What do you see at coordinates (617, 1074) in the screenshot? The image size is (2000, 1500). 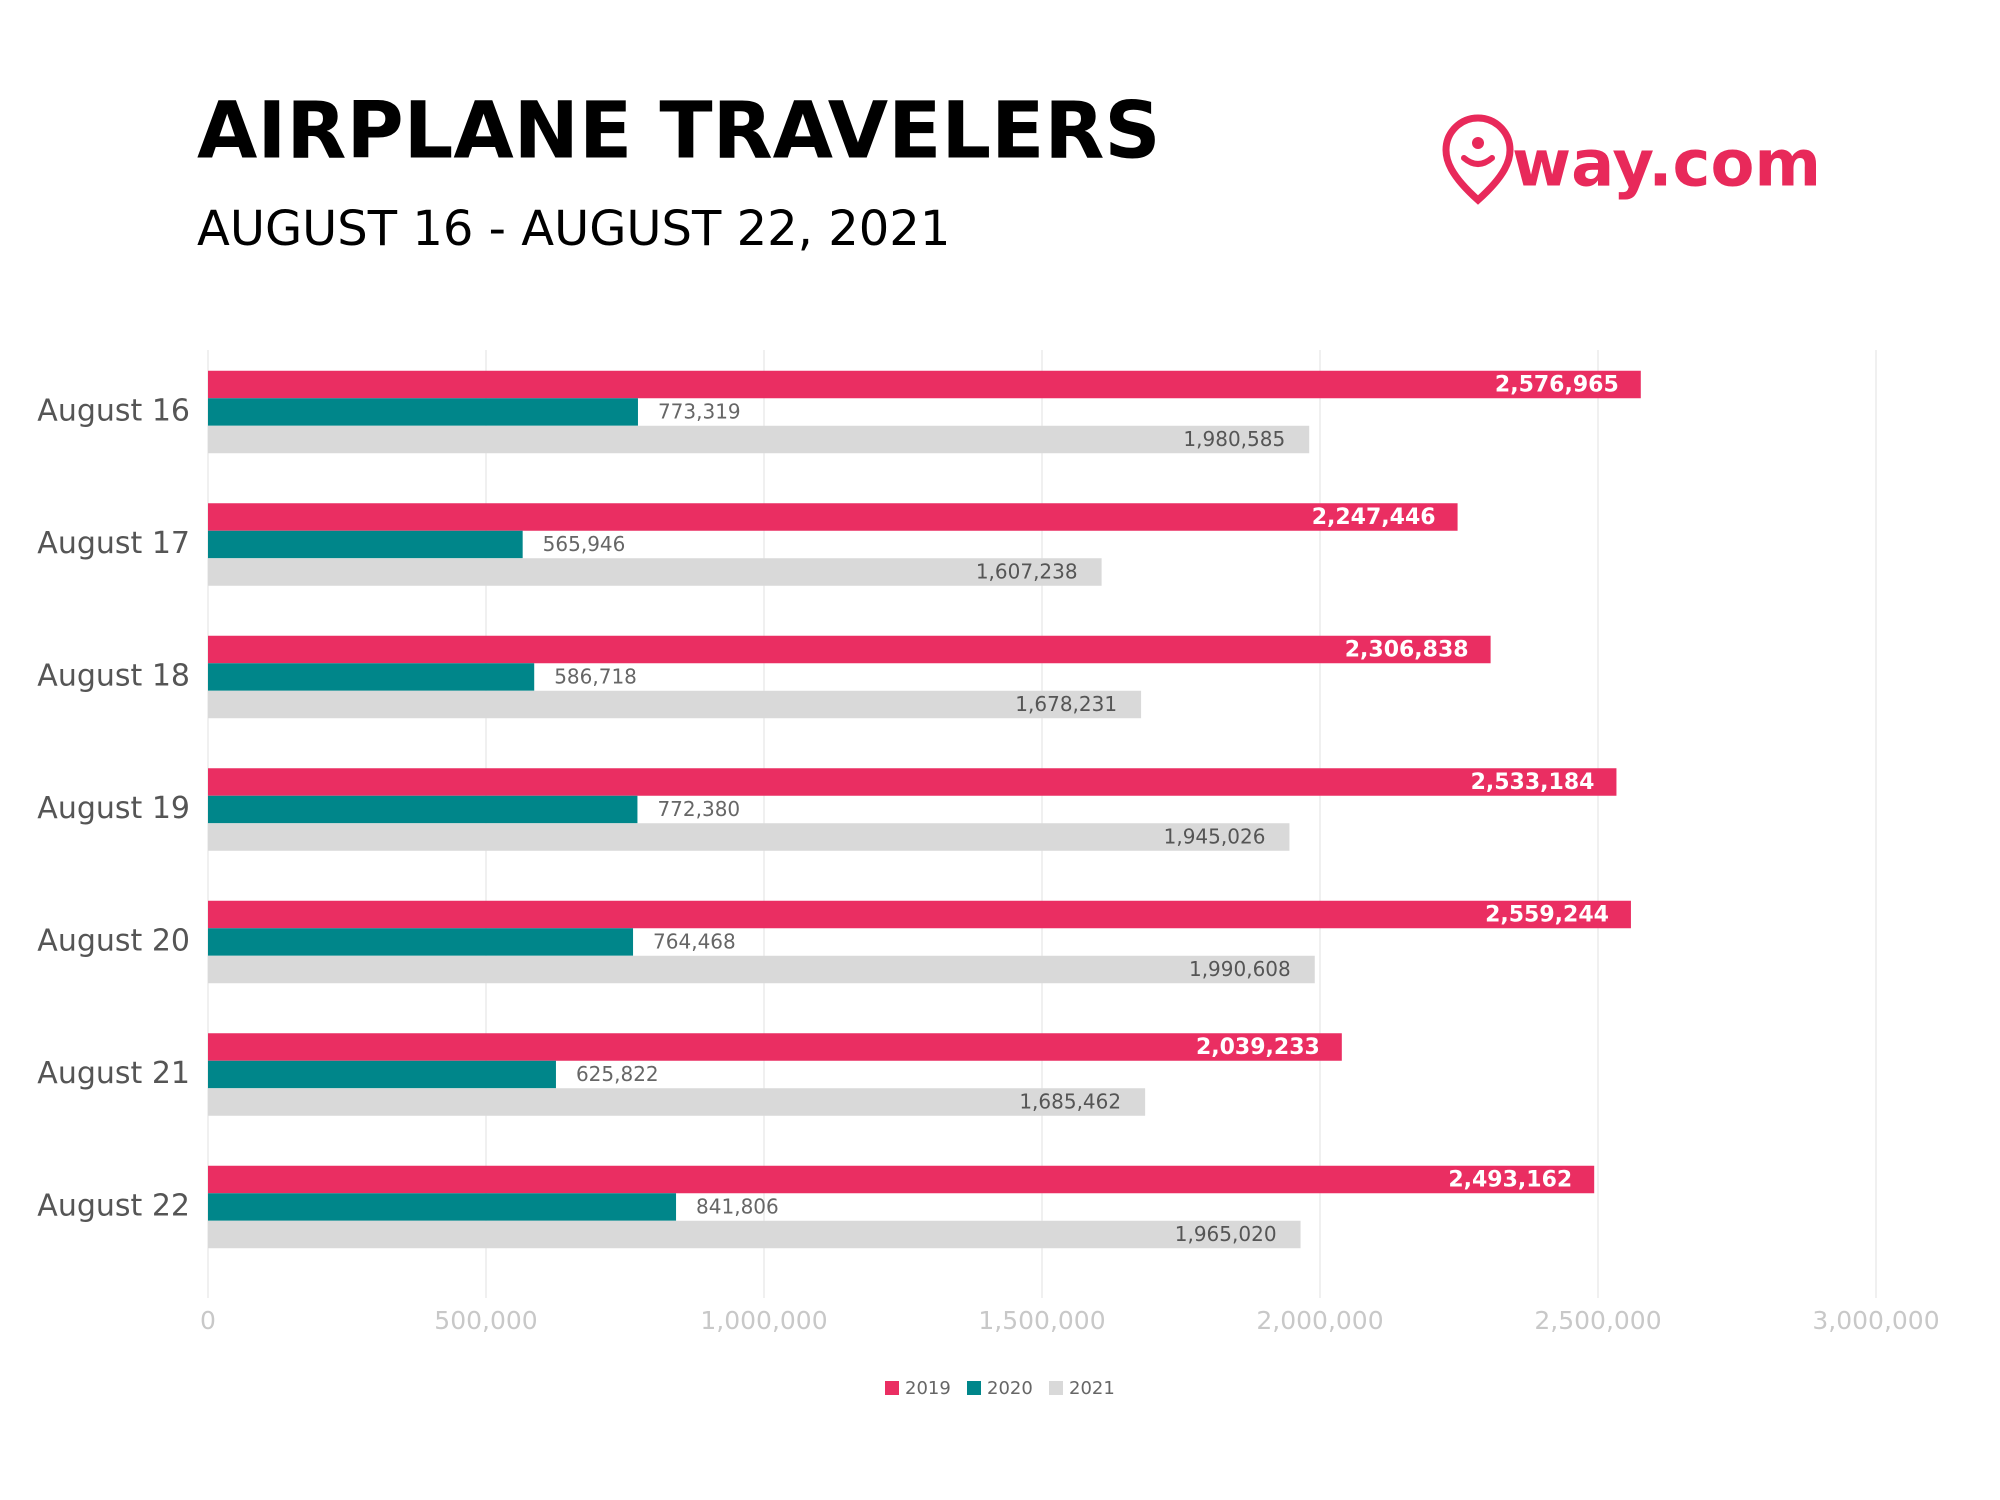 I see `value-label: 625,822` at bounding box center [617, 1074].